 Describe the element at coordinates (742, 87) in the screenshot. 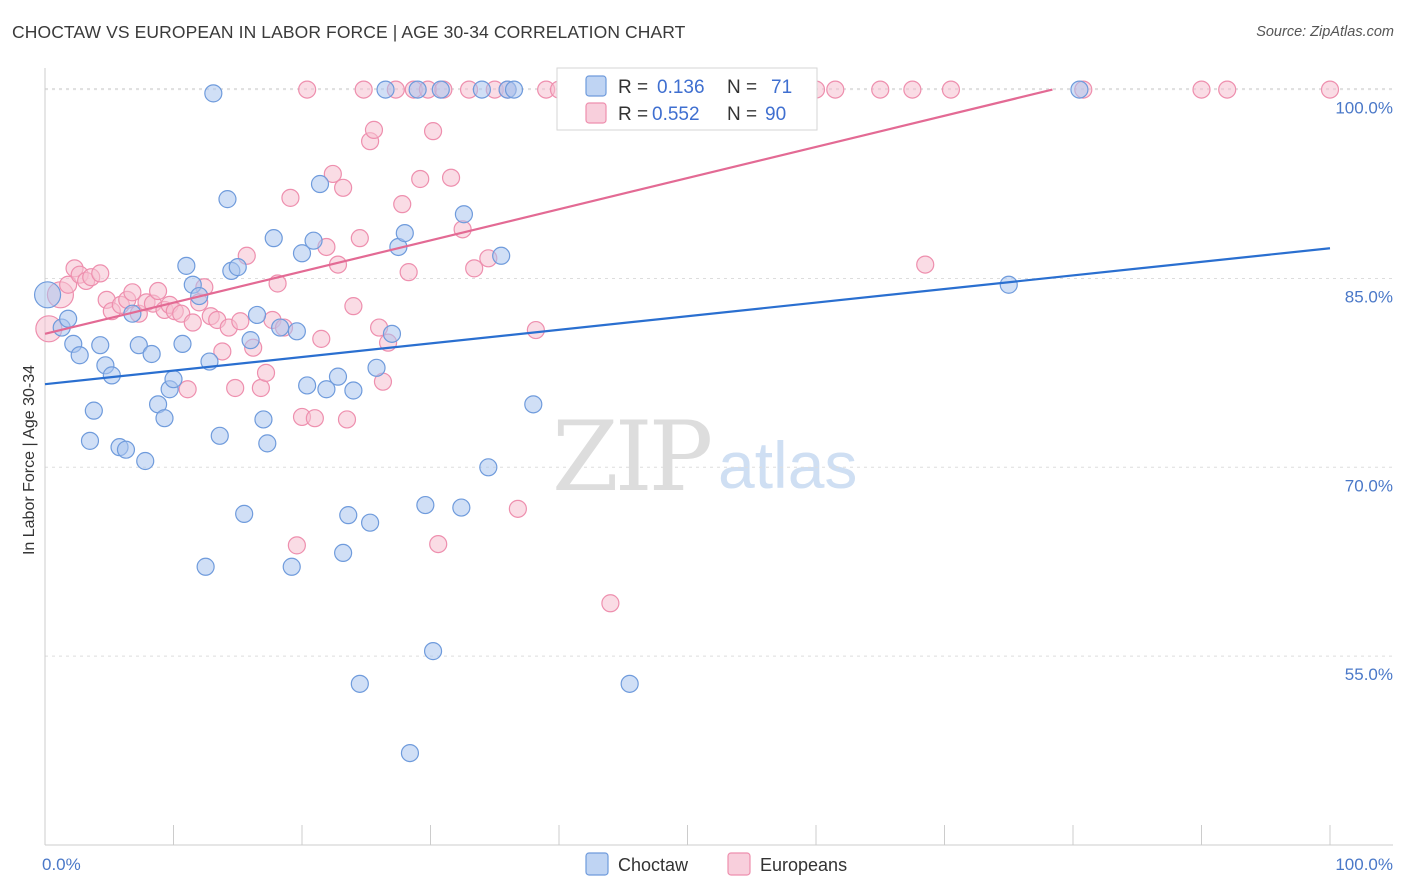

I see `choctaw-n-label: N =` at that location.